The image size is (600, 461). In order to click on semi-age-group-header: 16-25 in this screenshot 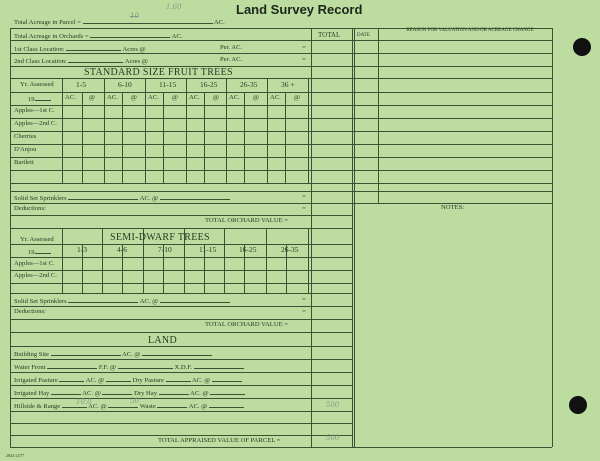, I will do `click(248, 249)`.